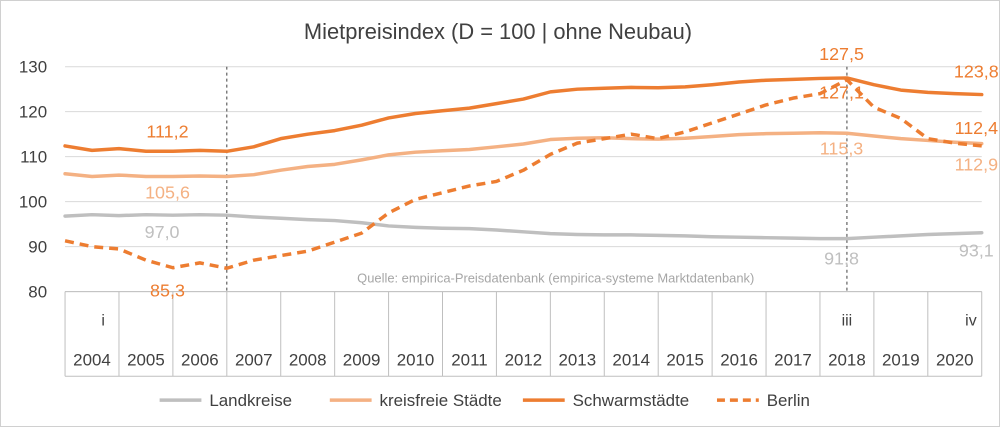 This screenshot has width=1000, height=427. Describe the element at coordinates (793, 359) in the screenshot. I see `x-tick-label: 2017` at that location.